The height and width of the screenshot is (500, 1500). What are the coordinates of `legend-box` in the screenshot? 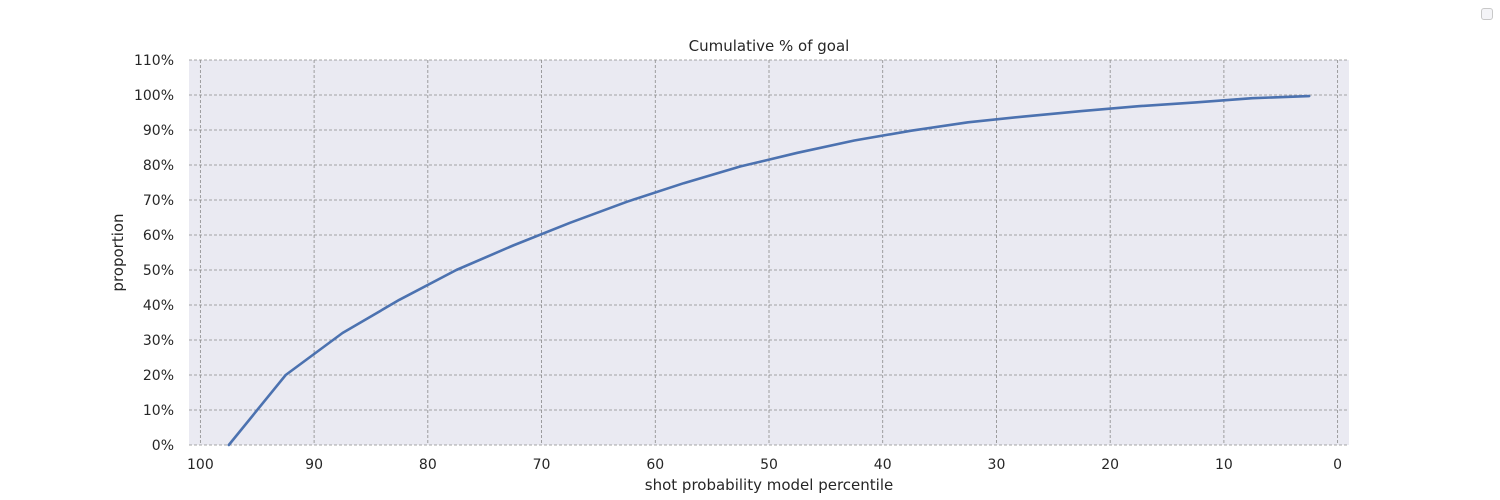 It's located at (1487, 14).